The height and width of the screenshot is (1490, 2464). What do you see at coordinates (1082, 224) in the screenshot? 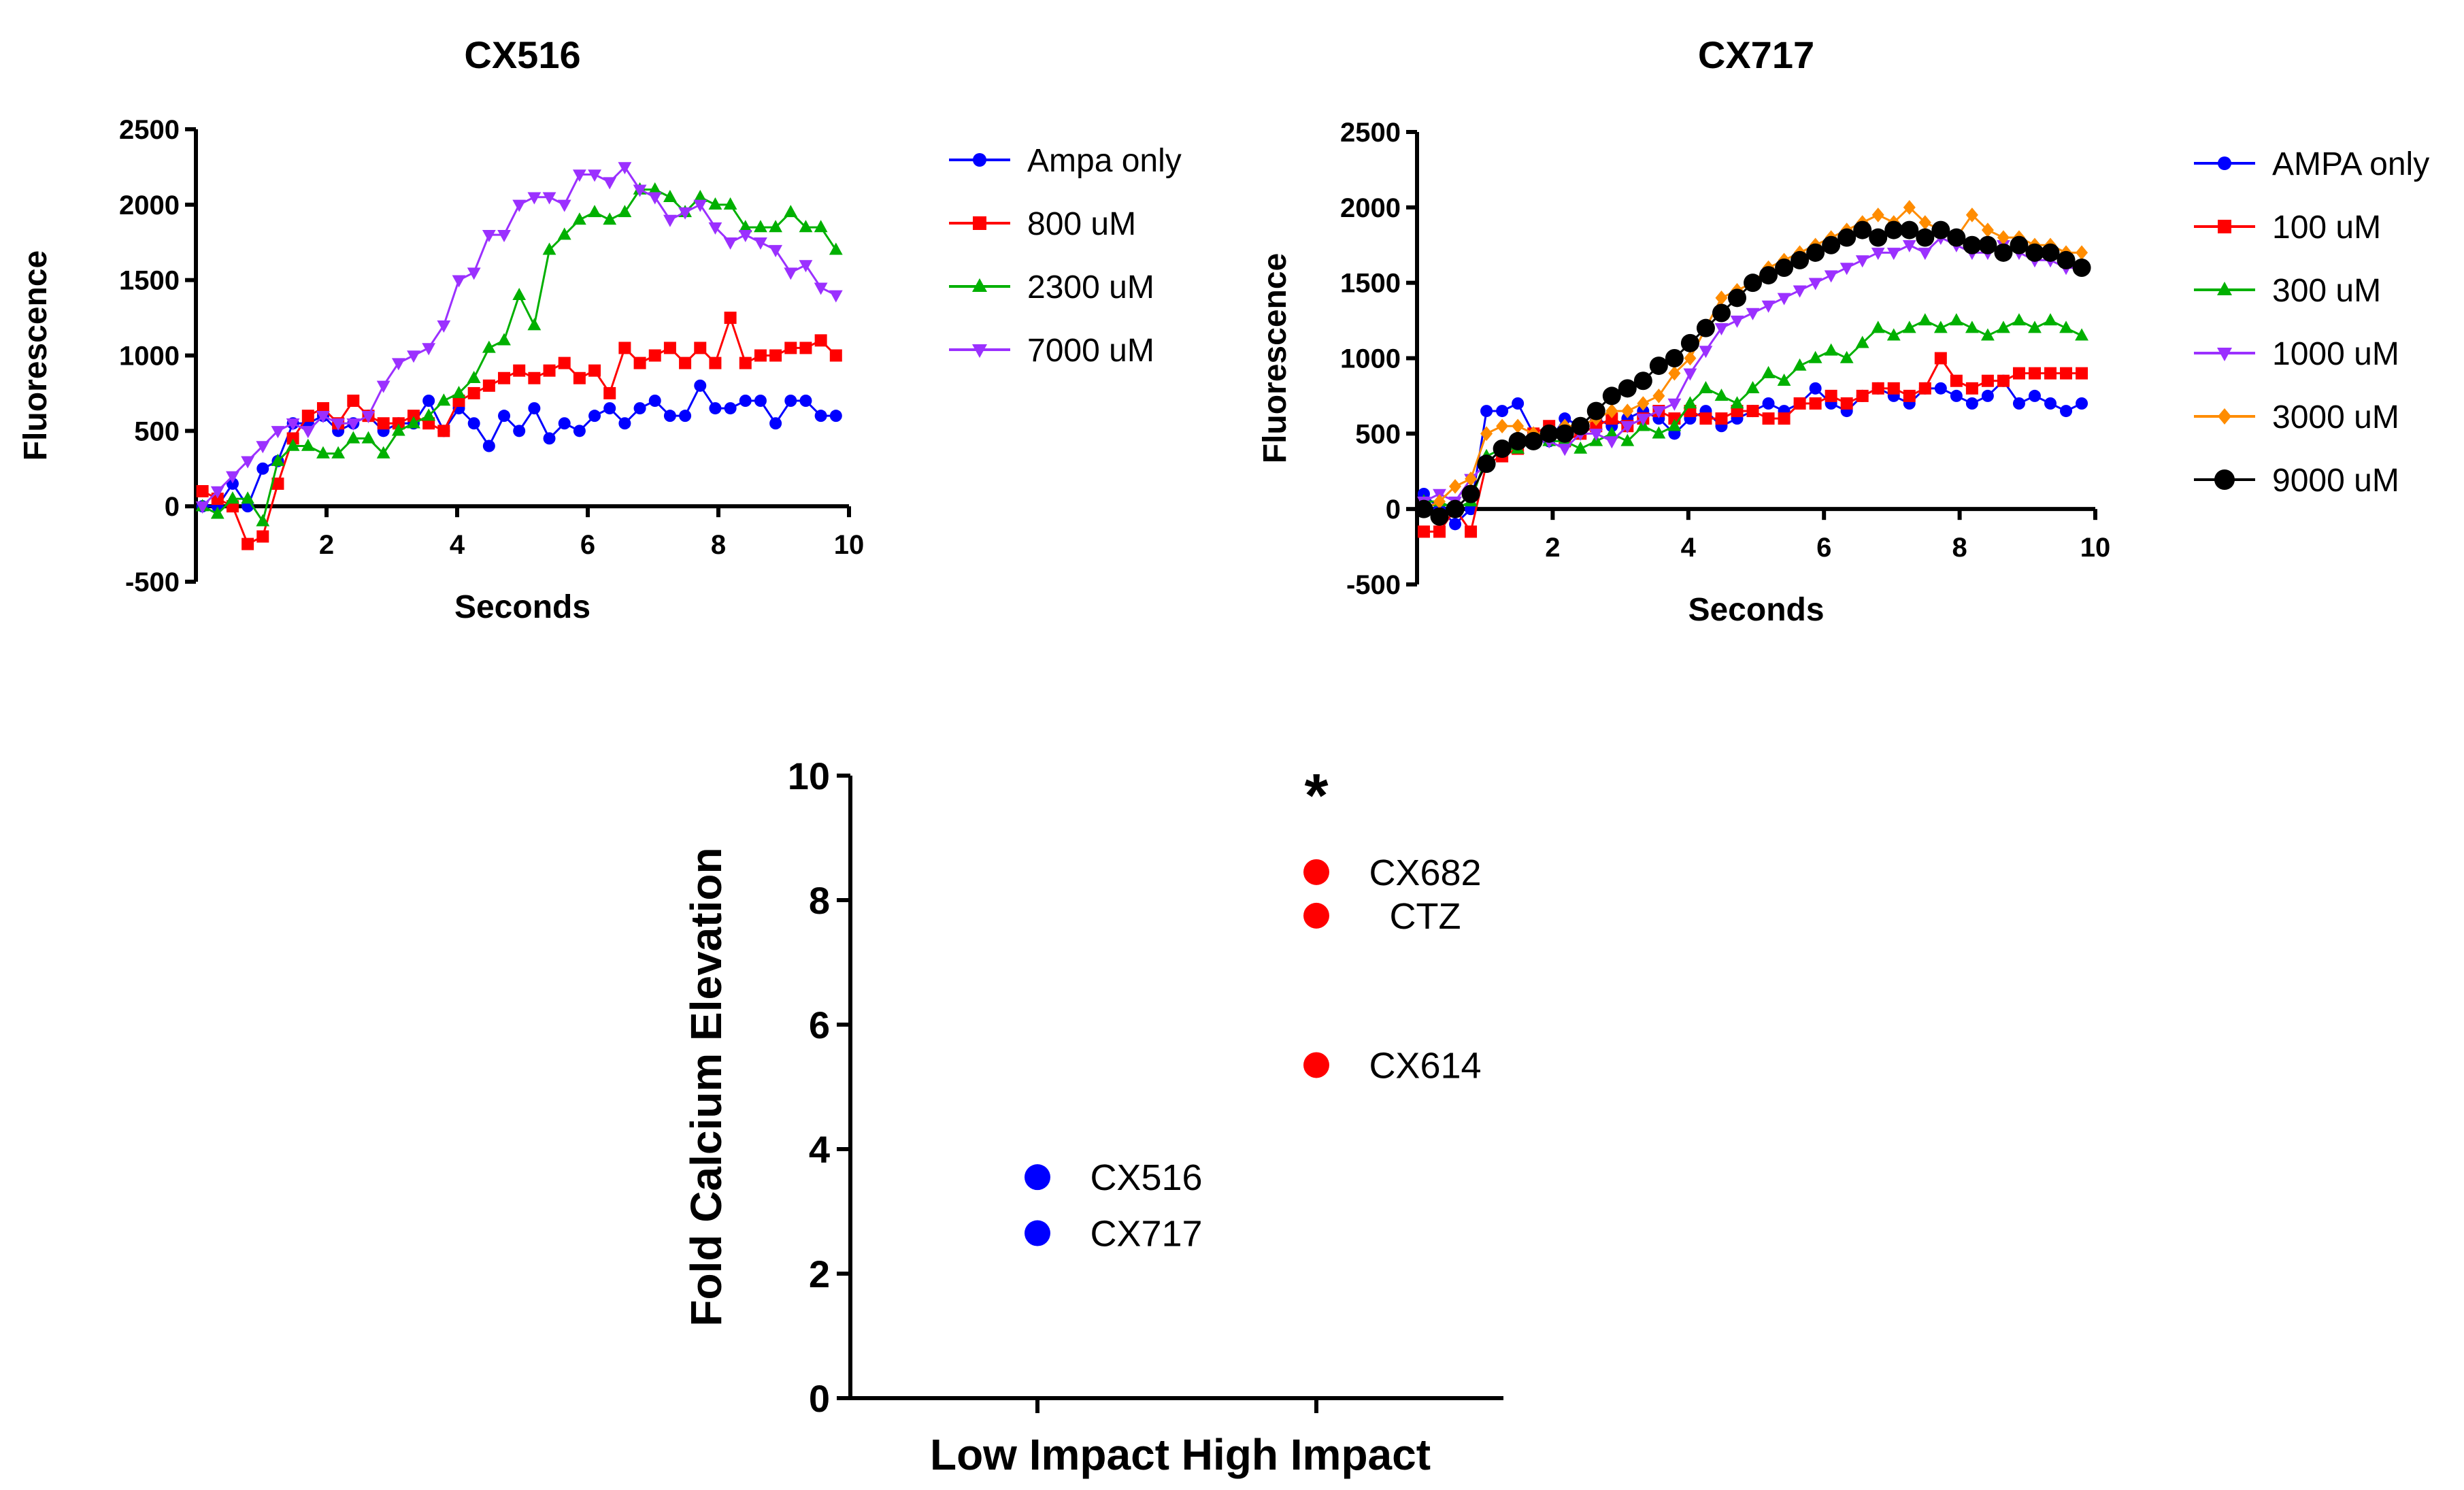
I see `legend-label: 800 uM` at bounding box center [1082, 224].